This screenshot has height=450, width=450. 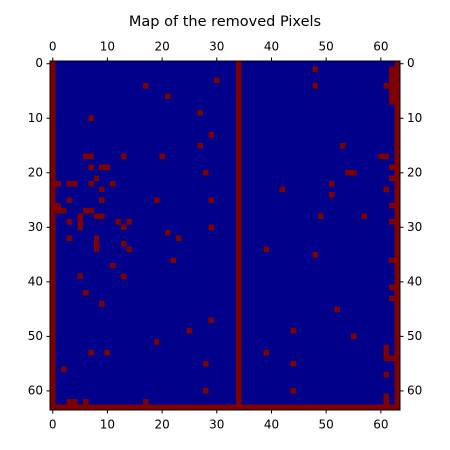 What do you see at coordinates (107, 425) in the screenshot?
I see `x-tick-label: 10` at bounding box center [107, 425].